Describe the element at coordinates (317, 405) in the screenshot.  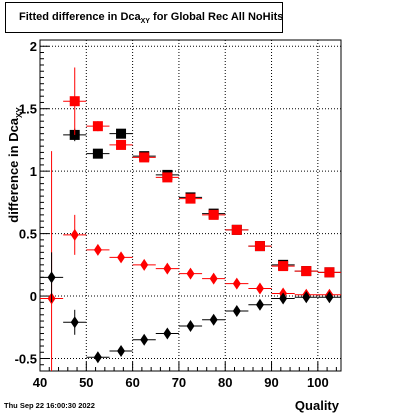
I see `x-axis-label: Quality` at that location.